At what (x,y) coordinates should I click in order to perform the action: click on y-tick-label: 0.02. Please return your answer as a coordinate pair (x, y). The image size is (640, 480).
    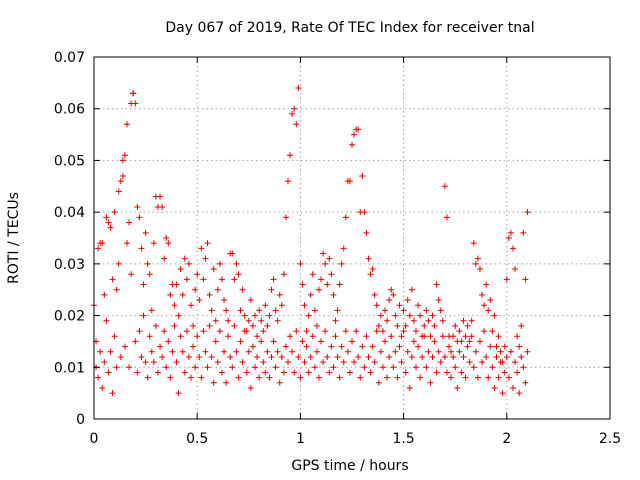
    Looking at the image, I should click on (69, 317).